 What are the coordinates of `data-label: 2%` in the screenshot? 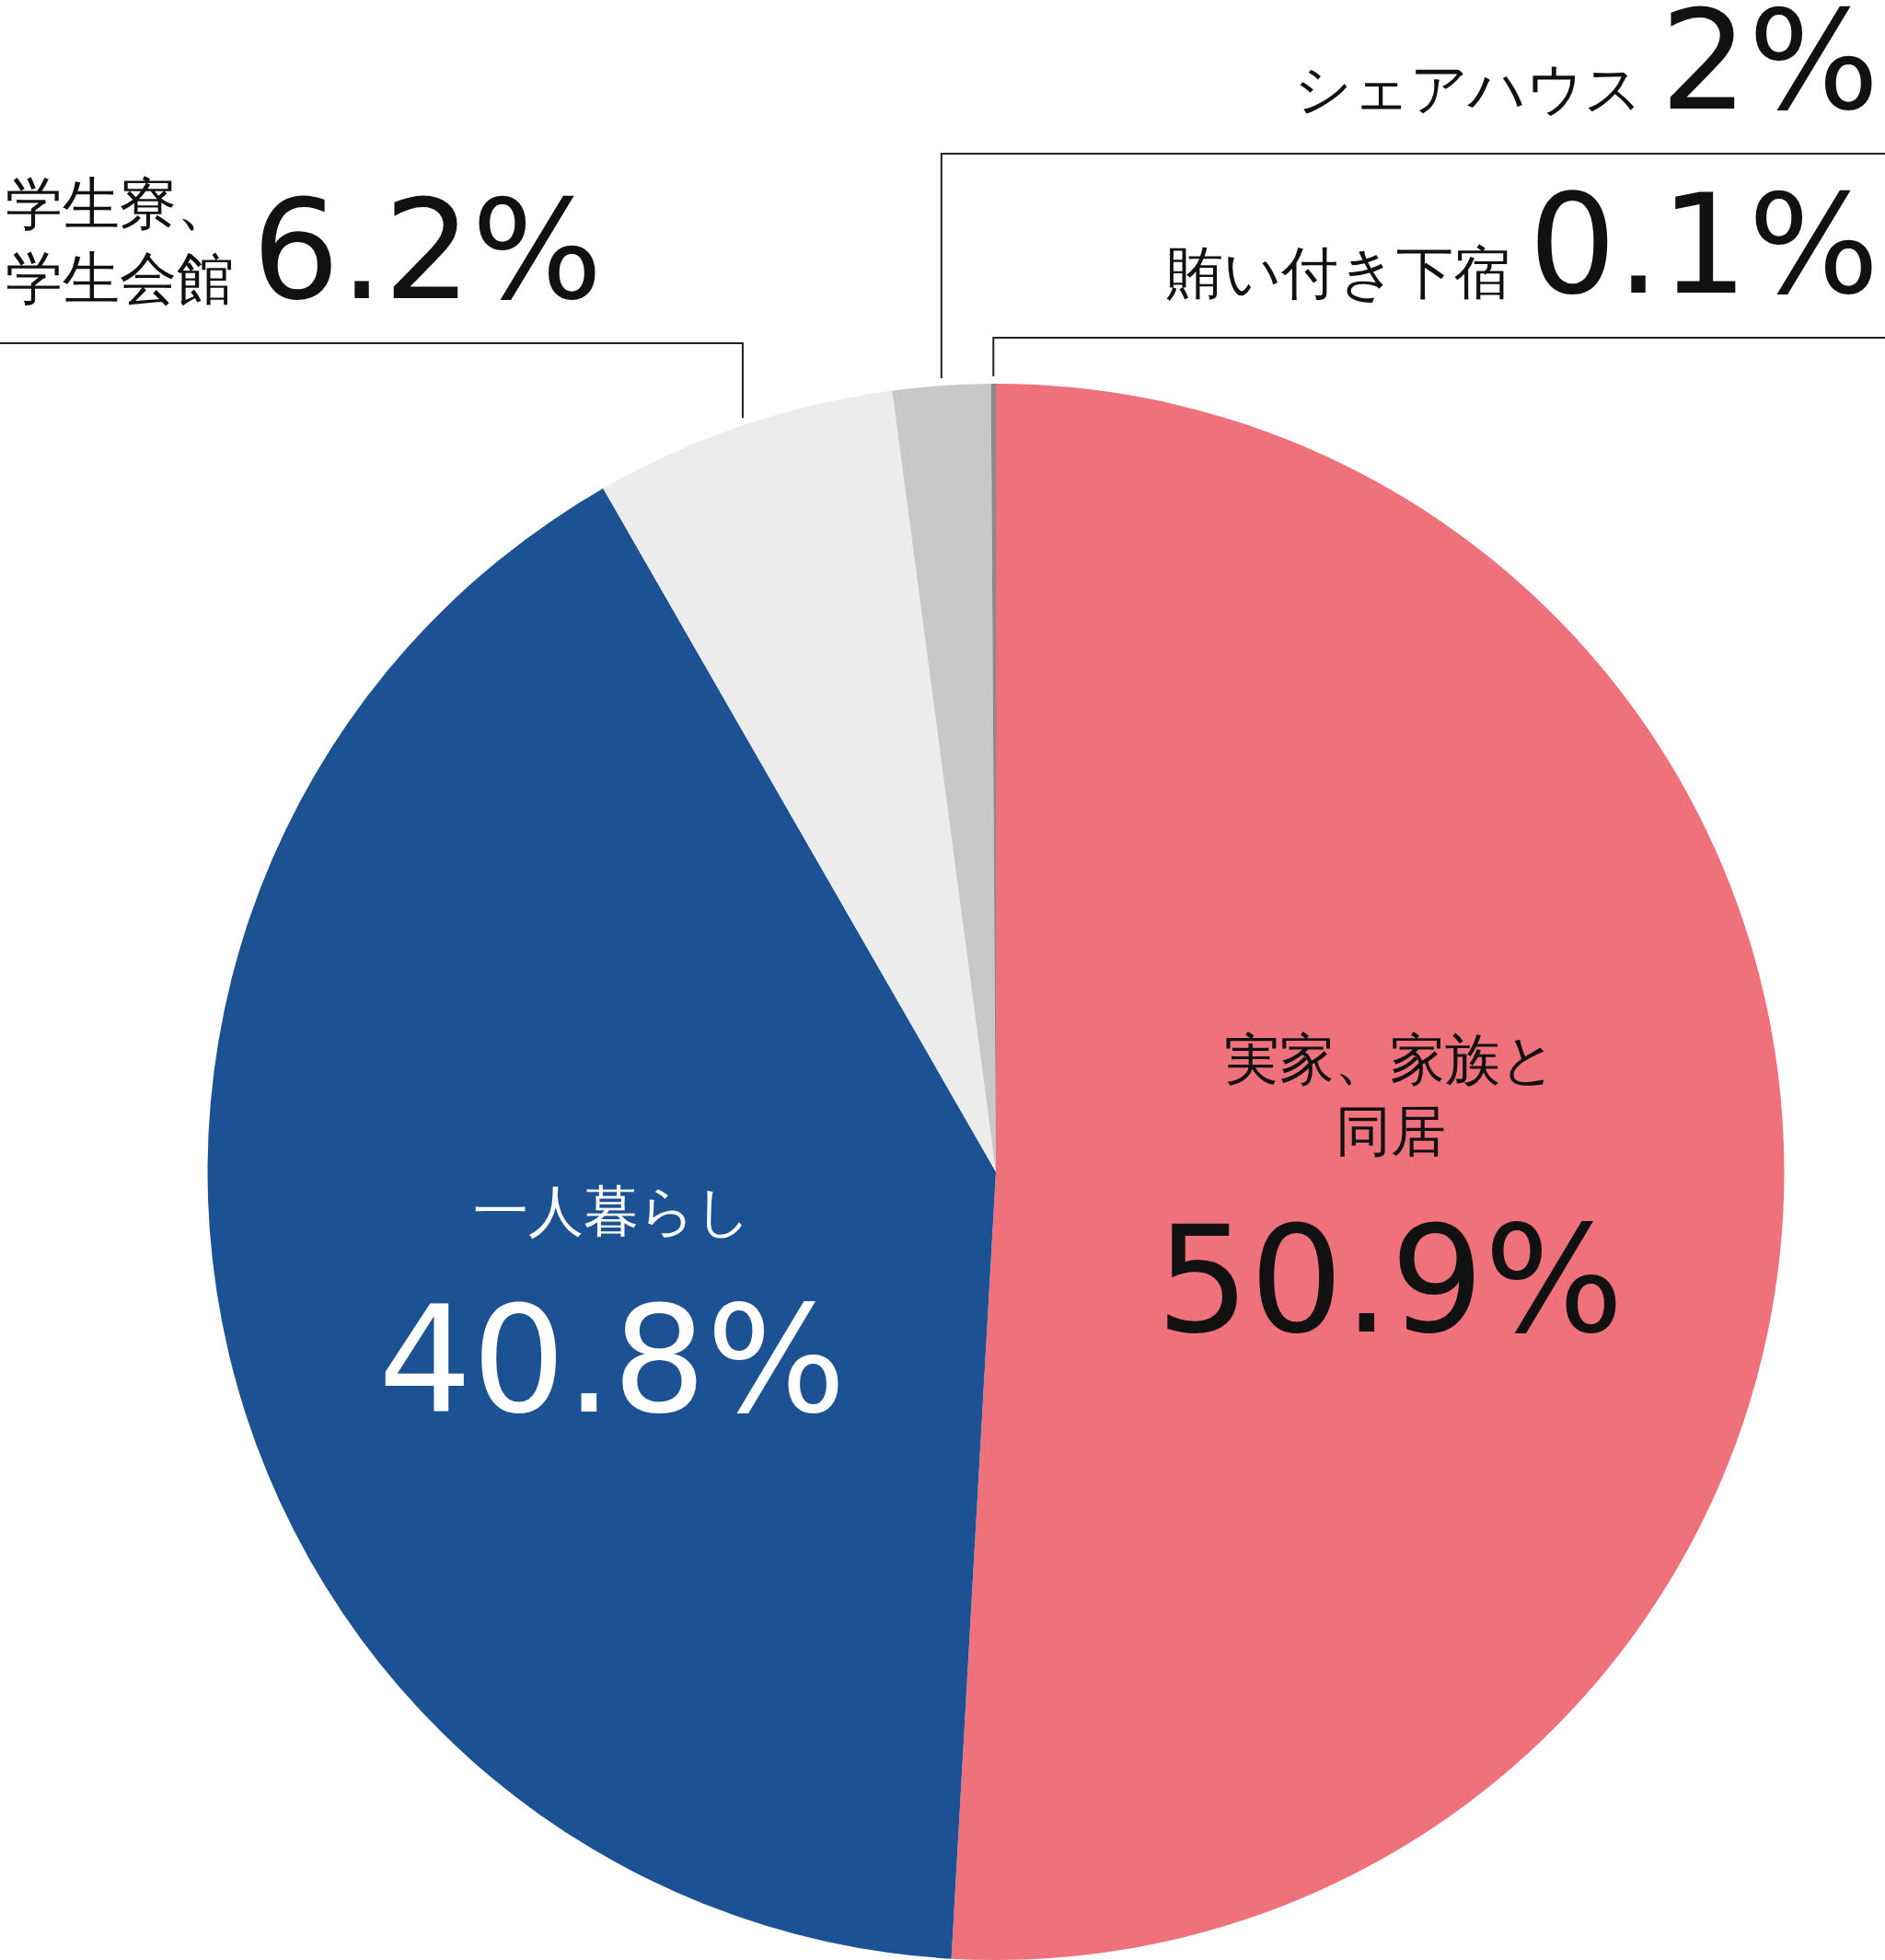 It's located at (1769, 70).